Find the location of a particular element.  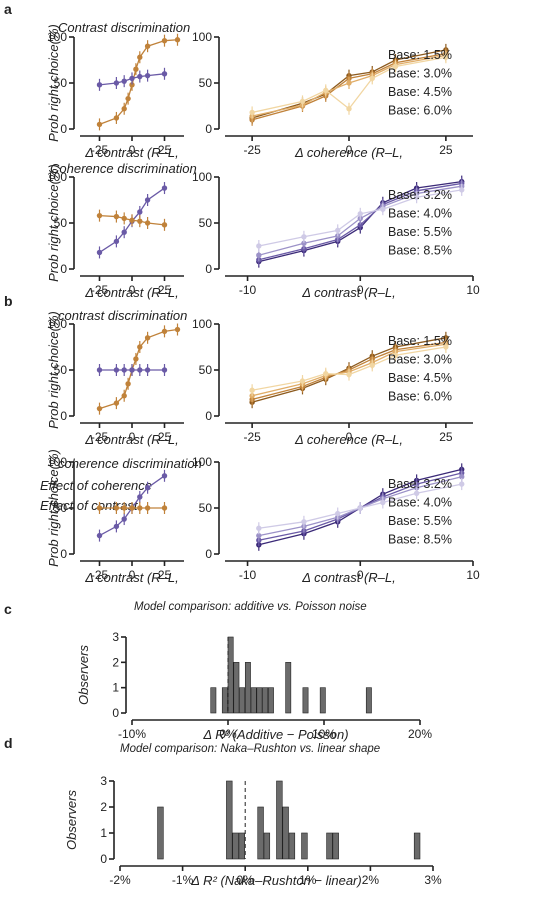

x-tick-label: 20% is located at coordinates (420, 734).